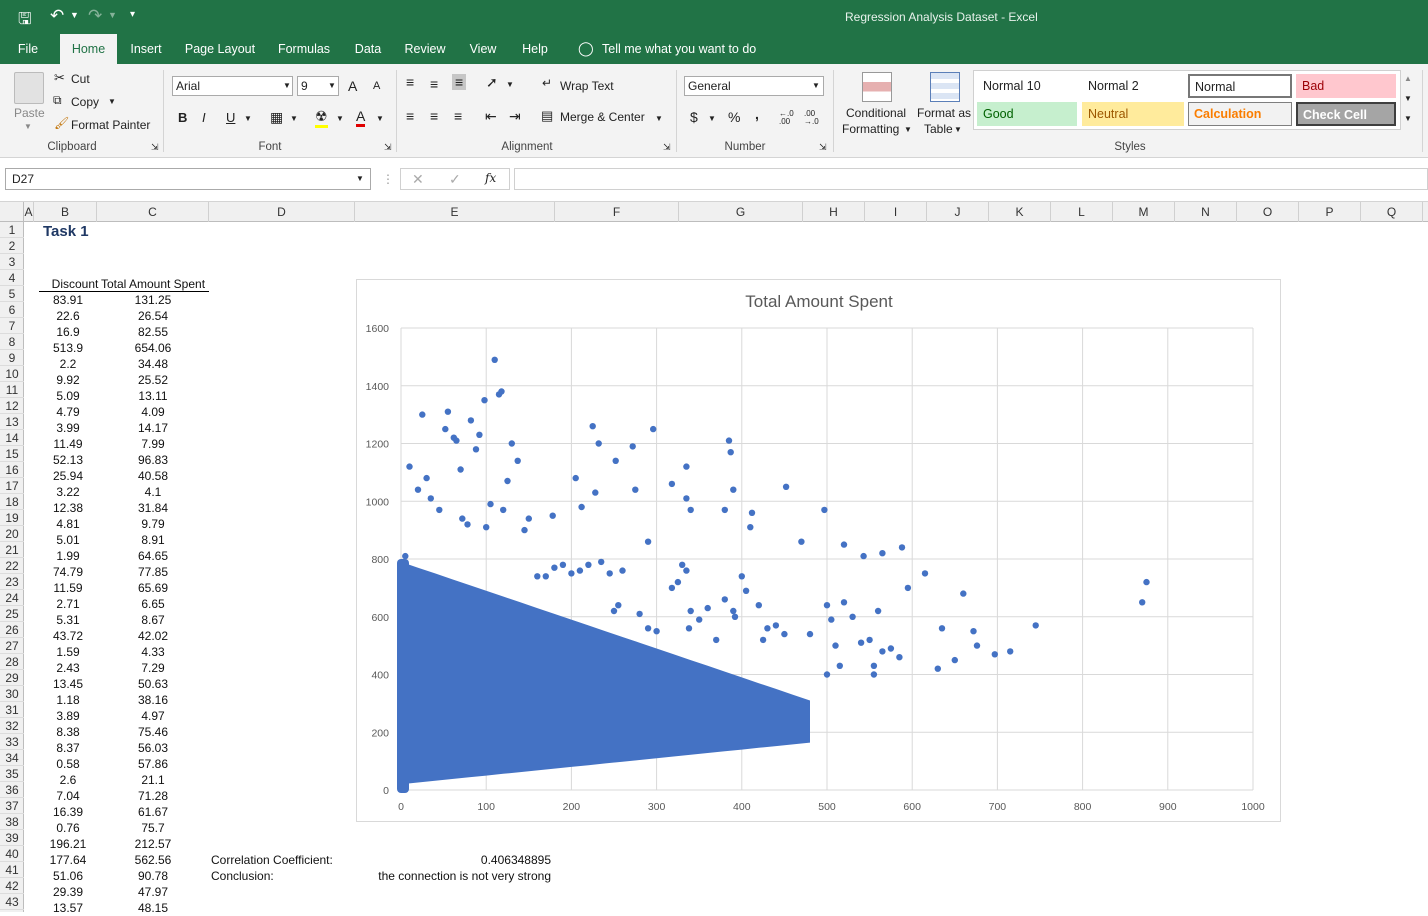 This screenshot has height=916, width=1428. Describe the element at coordinates (68, 780) in the screenshot. I see `cell: 2.6` at that location.